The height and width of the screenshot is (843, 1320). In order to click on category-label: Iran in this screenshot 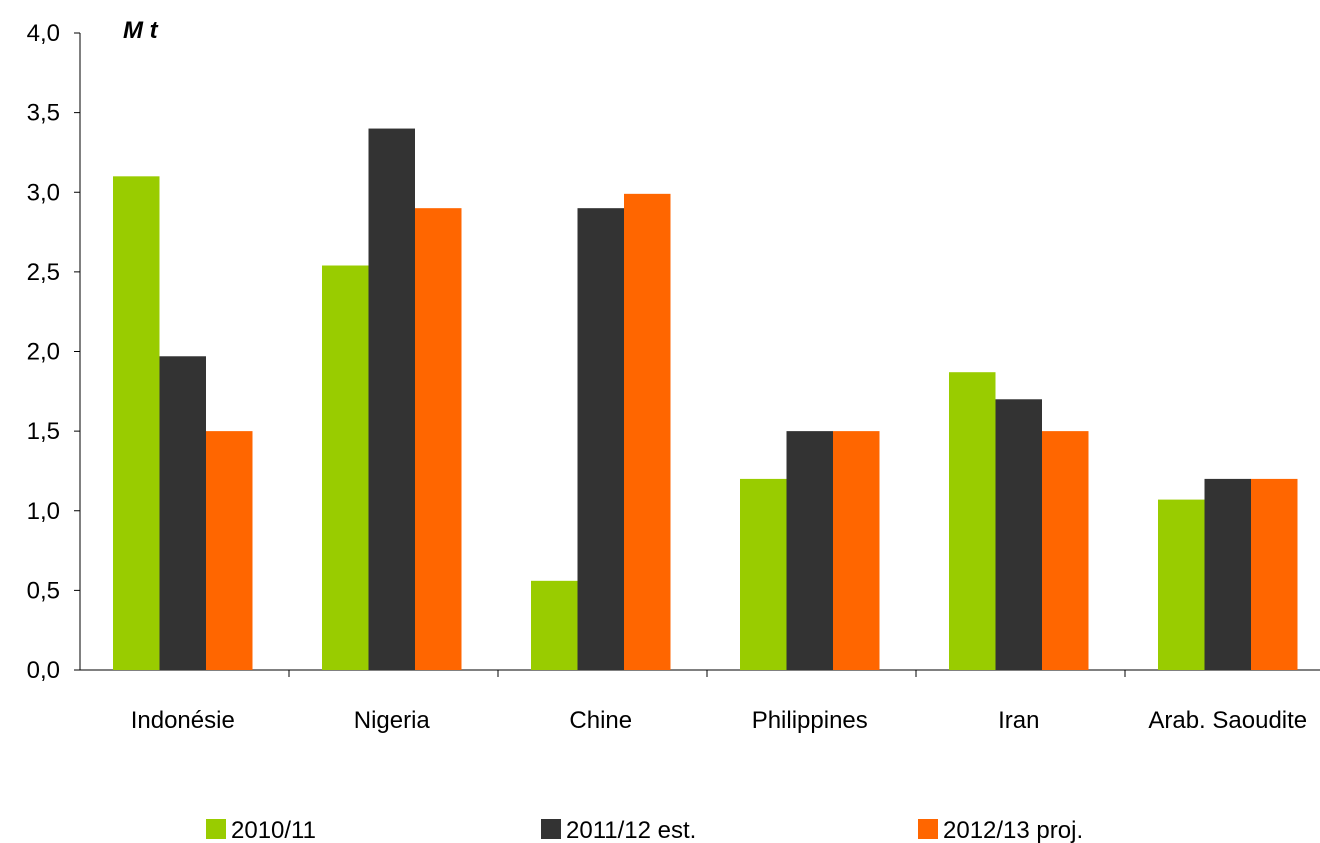, I will do `click(1018, 720)`.